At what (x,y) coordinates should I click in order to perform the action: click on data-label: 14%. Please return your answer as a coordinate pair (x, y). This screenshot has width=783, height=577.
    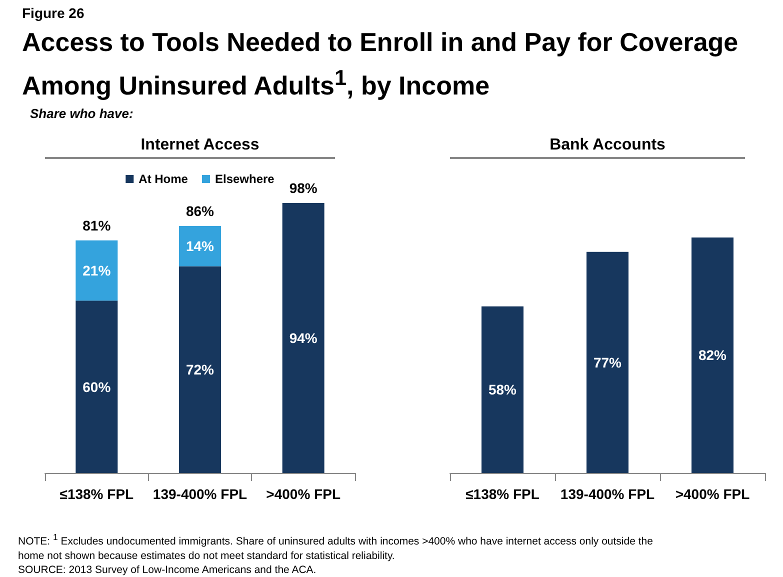
    Looking at the image, I should click on (200, 246).